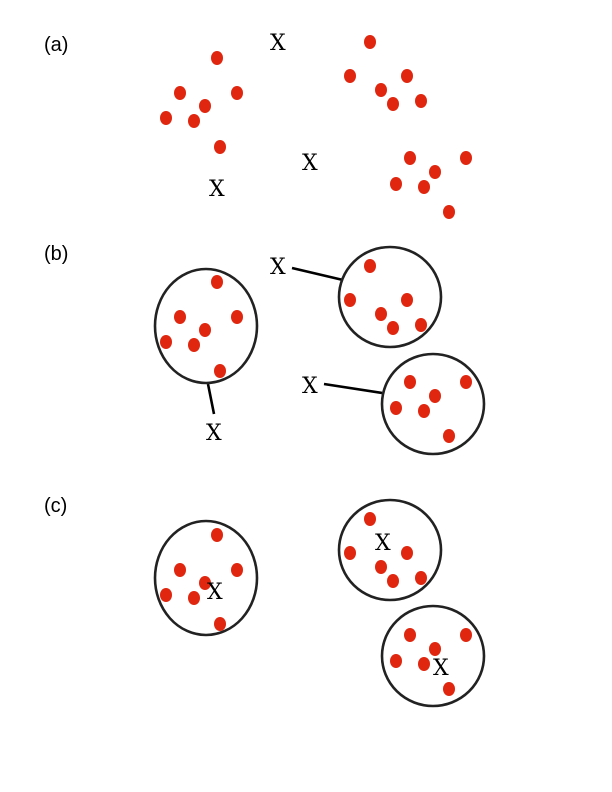 The image size is (612, 792). What do you see at coordinates (316, 604) in the screenshot?
I see `dots-panel-c` at bounding box center [316, 604].